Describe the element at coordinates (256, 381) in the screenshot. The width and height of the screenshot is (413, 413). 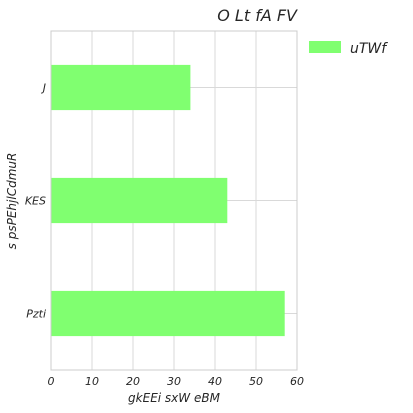
I see `x-tick-label: 50` at that location.